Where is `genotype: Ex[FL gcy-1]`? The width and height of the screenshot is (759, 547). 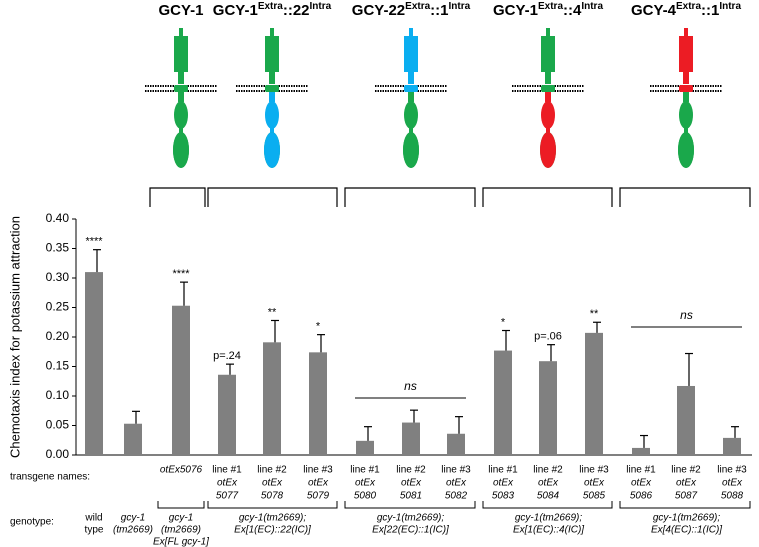
genotype: Ex[FL gcy-1] is located at coordinates (181, 542).